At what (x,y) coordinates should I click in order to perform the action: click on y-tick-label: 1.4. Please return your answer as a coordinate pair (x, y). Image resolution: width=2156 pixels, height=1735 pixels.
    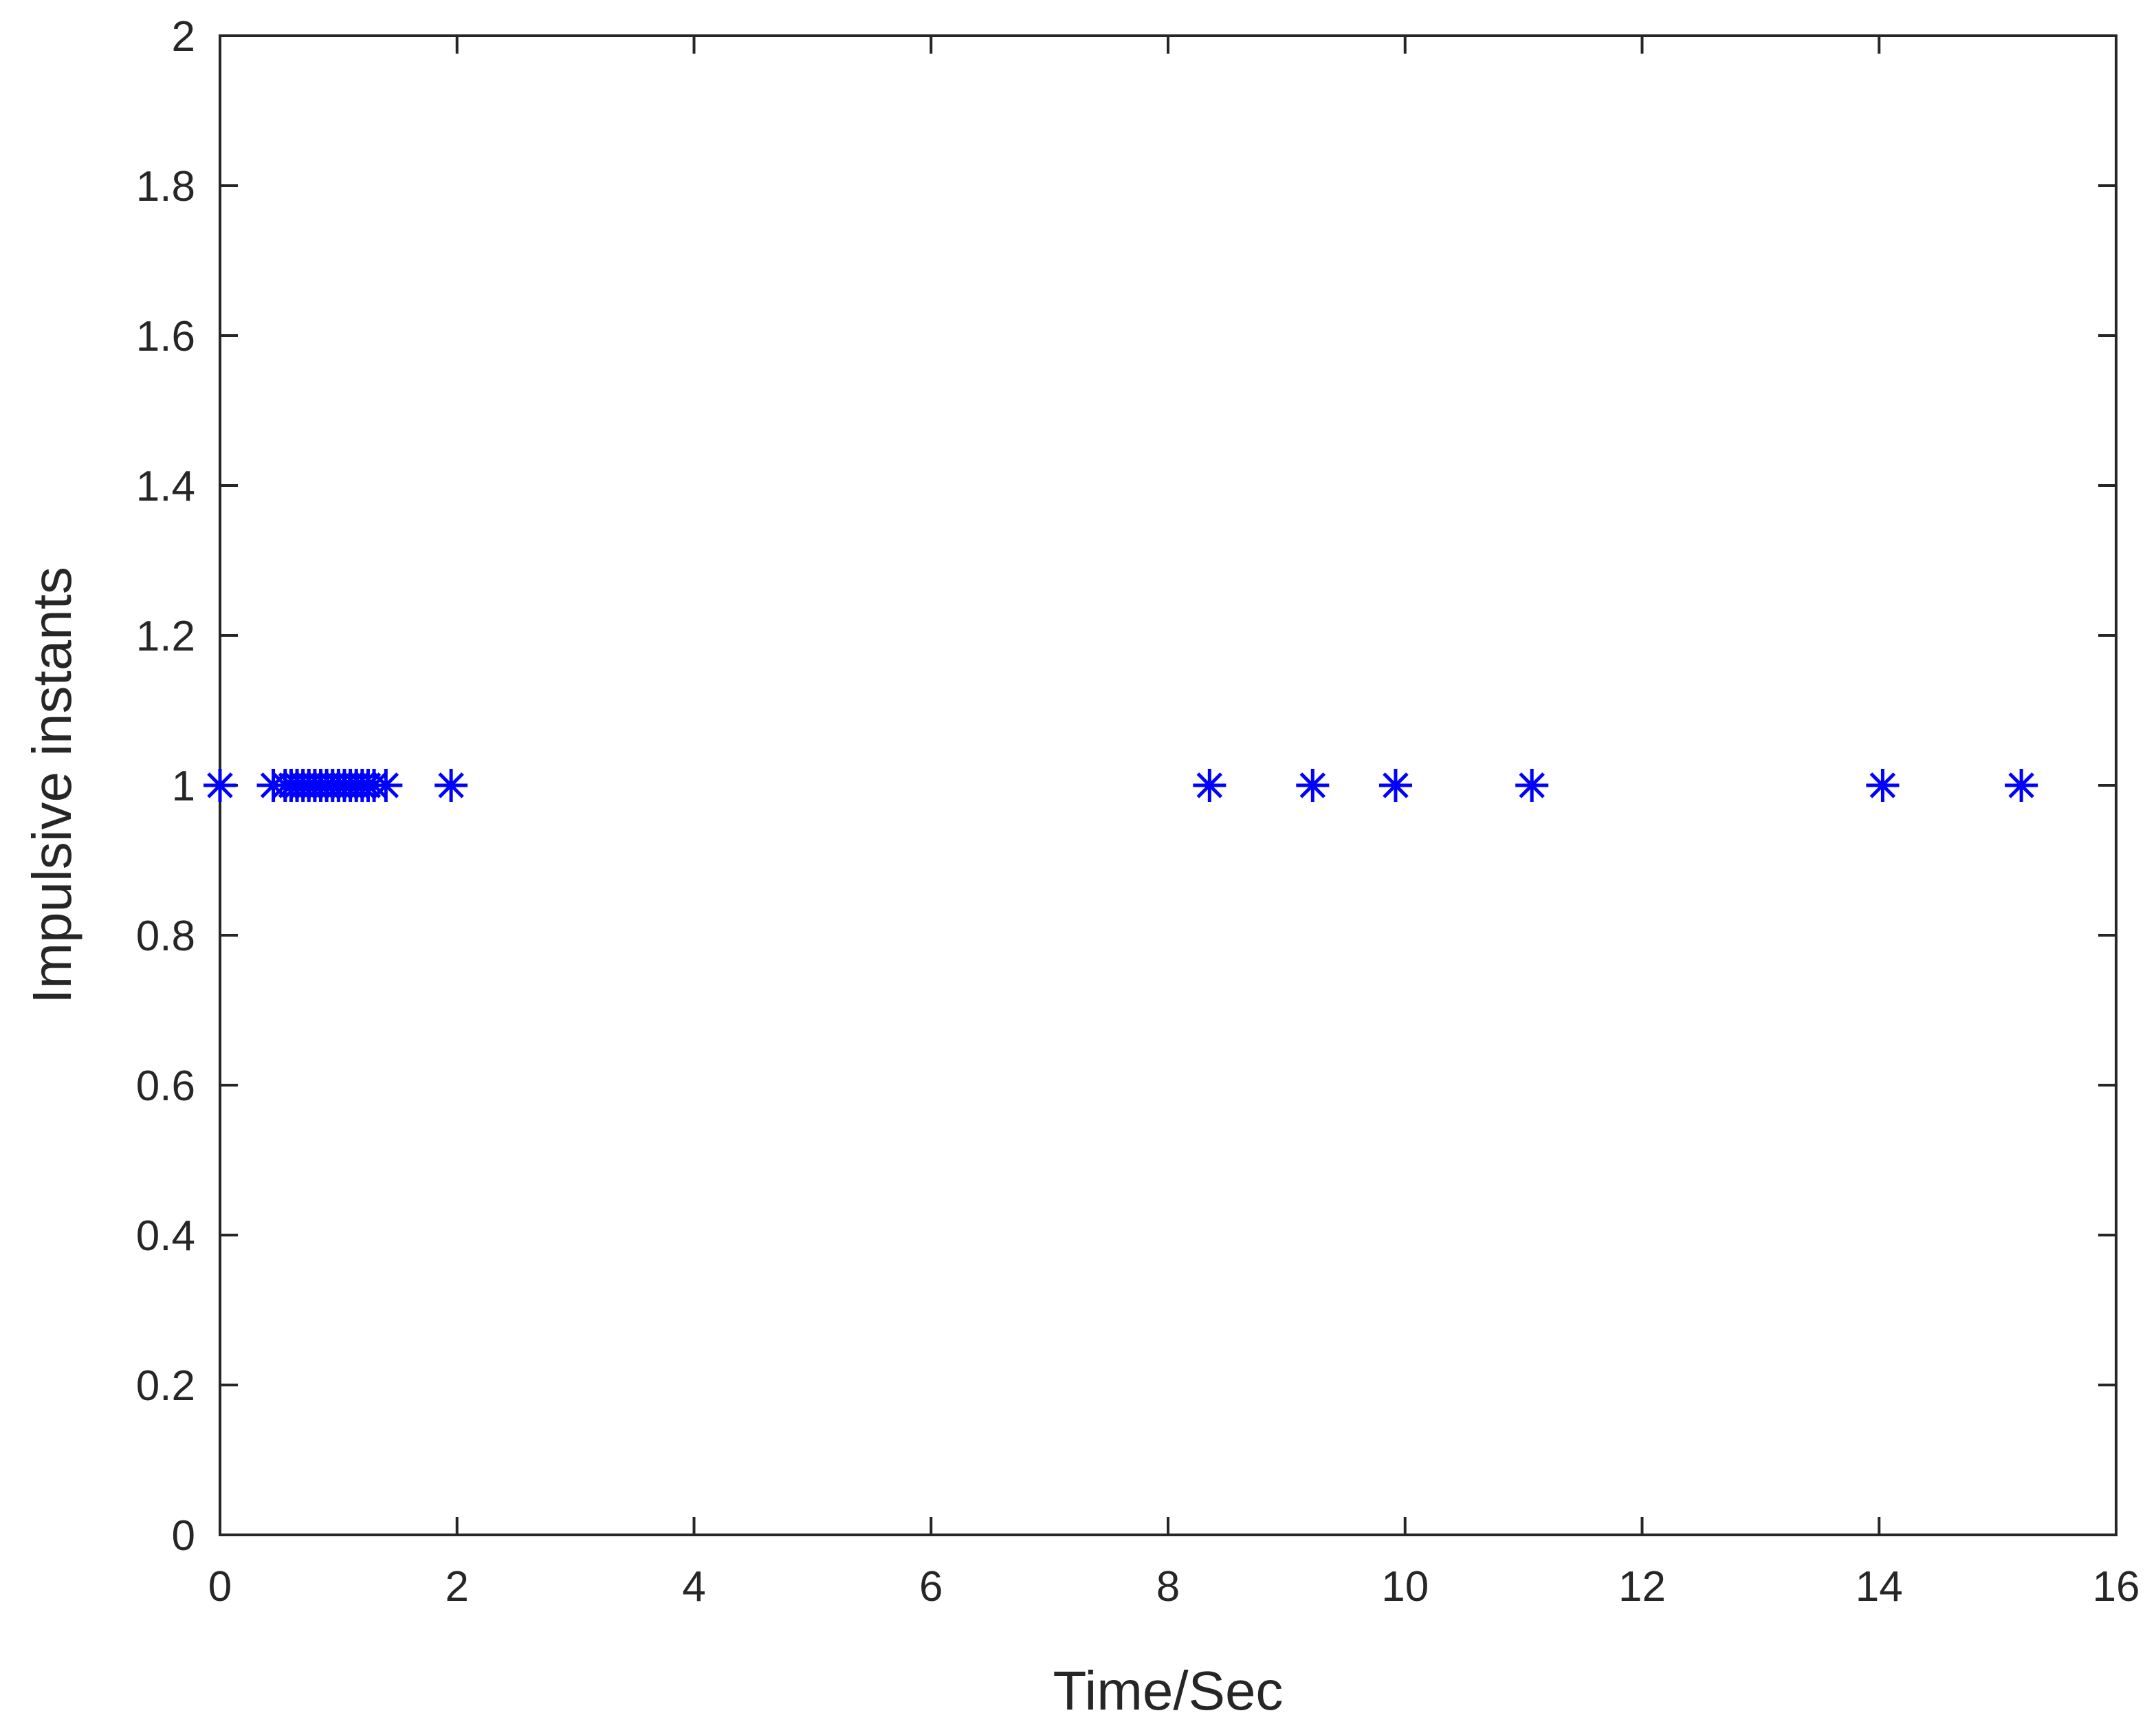
    Looking at the image, I should click on (165, 487).